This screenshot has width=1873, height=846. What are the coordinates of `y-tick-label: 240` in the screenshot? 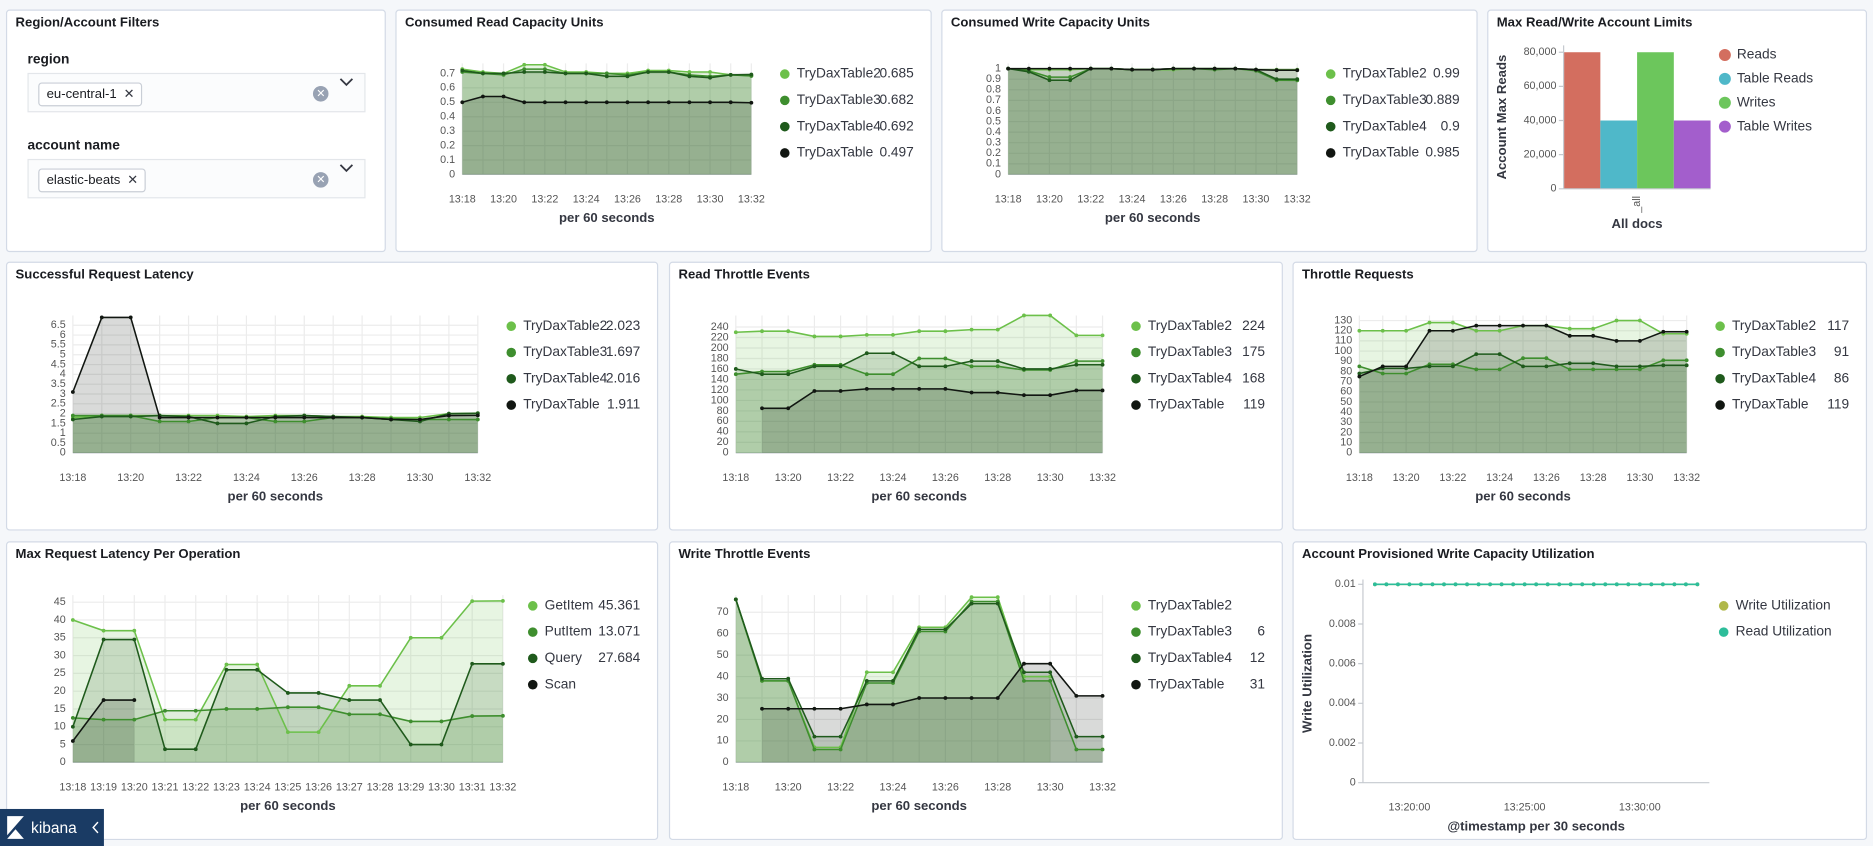 It's located at (720, 327).